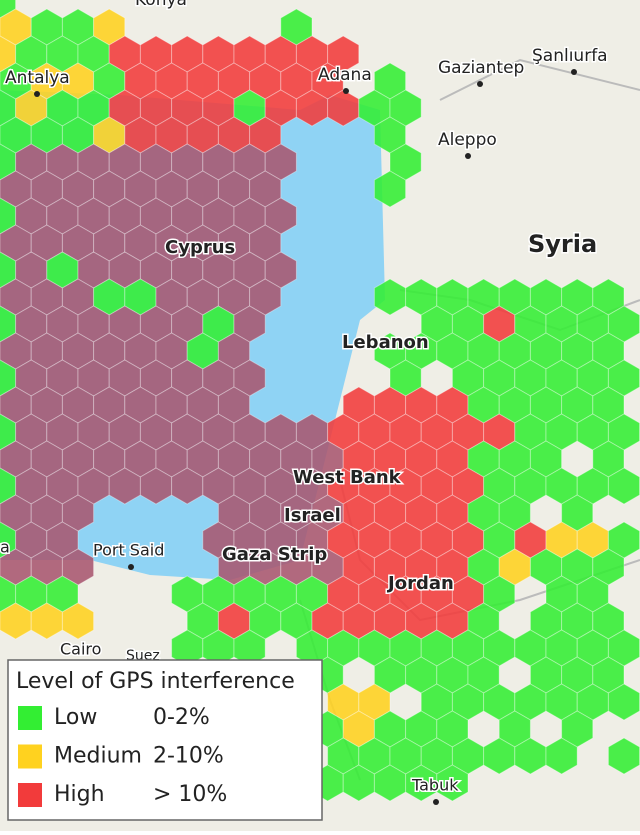 The height and width of the screenshot is (835, 640). What do you see at coordinates (570, 56) in the screenshot?
I see `place-label: Şanlıurfa` at bounding box center [570, 56].